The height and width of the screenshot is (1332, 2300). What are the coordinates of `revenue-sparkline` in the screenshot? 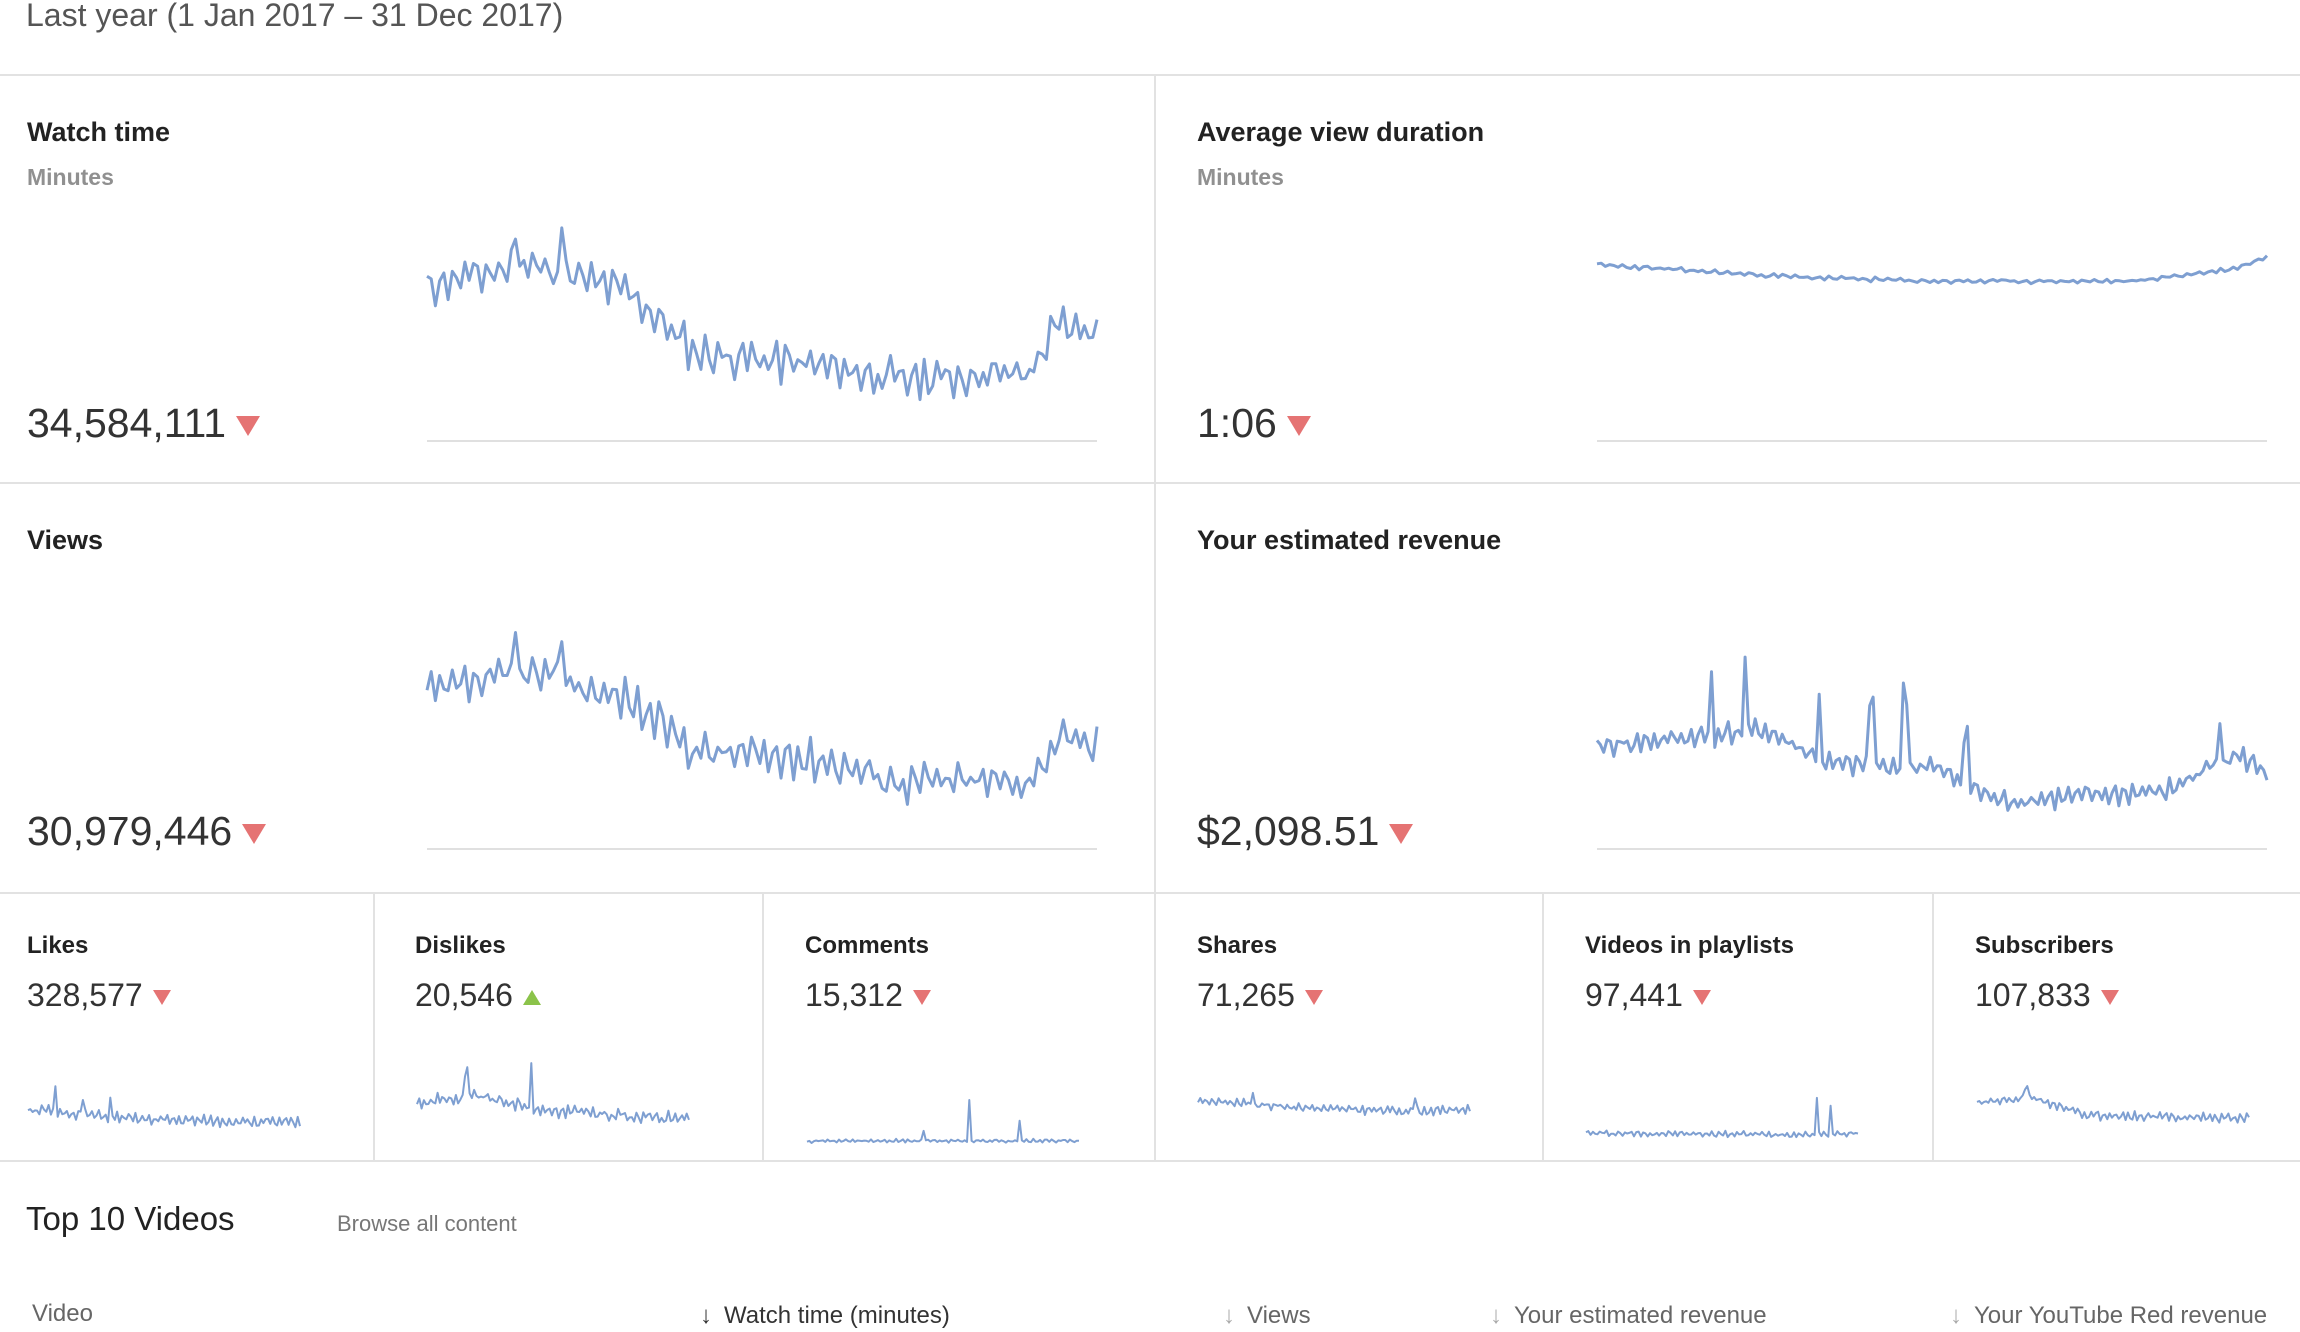 It's located at (1932, 752).